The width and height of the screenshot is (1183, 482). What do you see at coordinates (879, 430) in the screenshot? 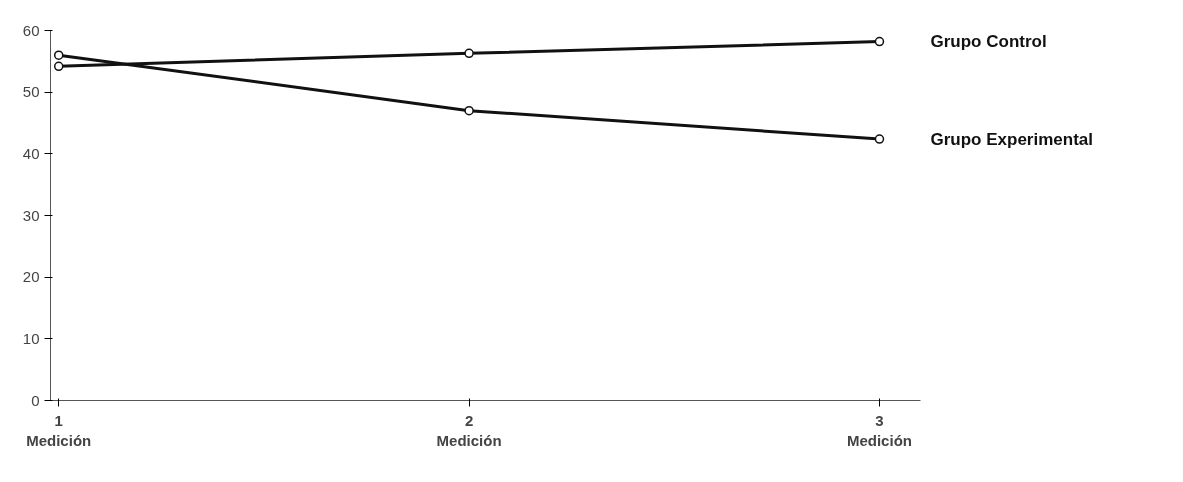
I see `x-tick-label: 3 Medición` at bounding box center [879, 430].